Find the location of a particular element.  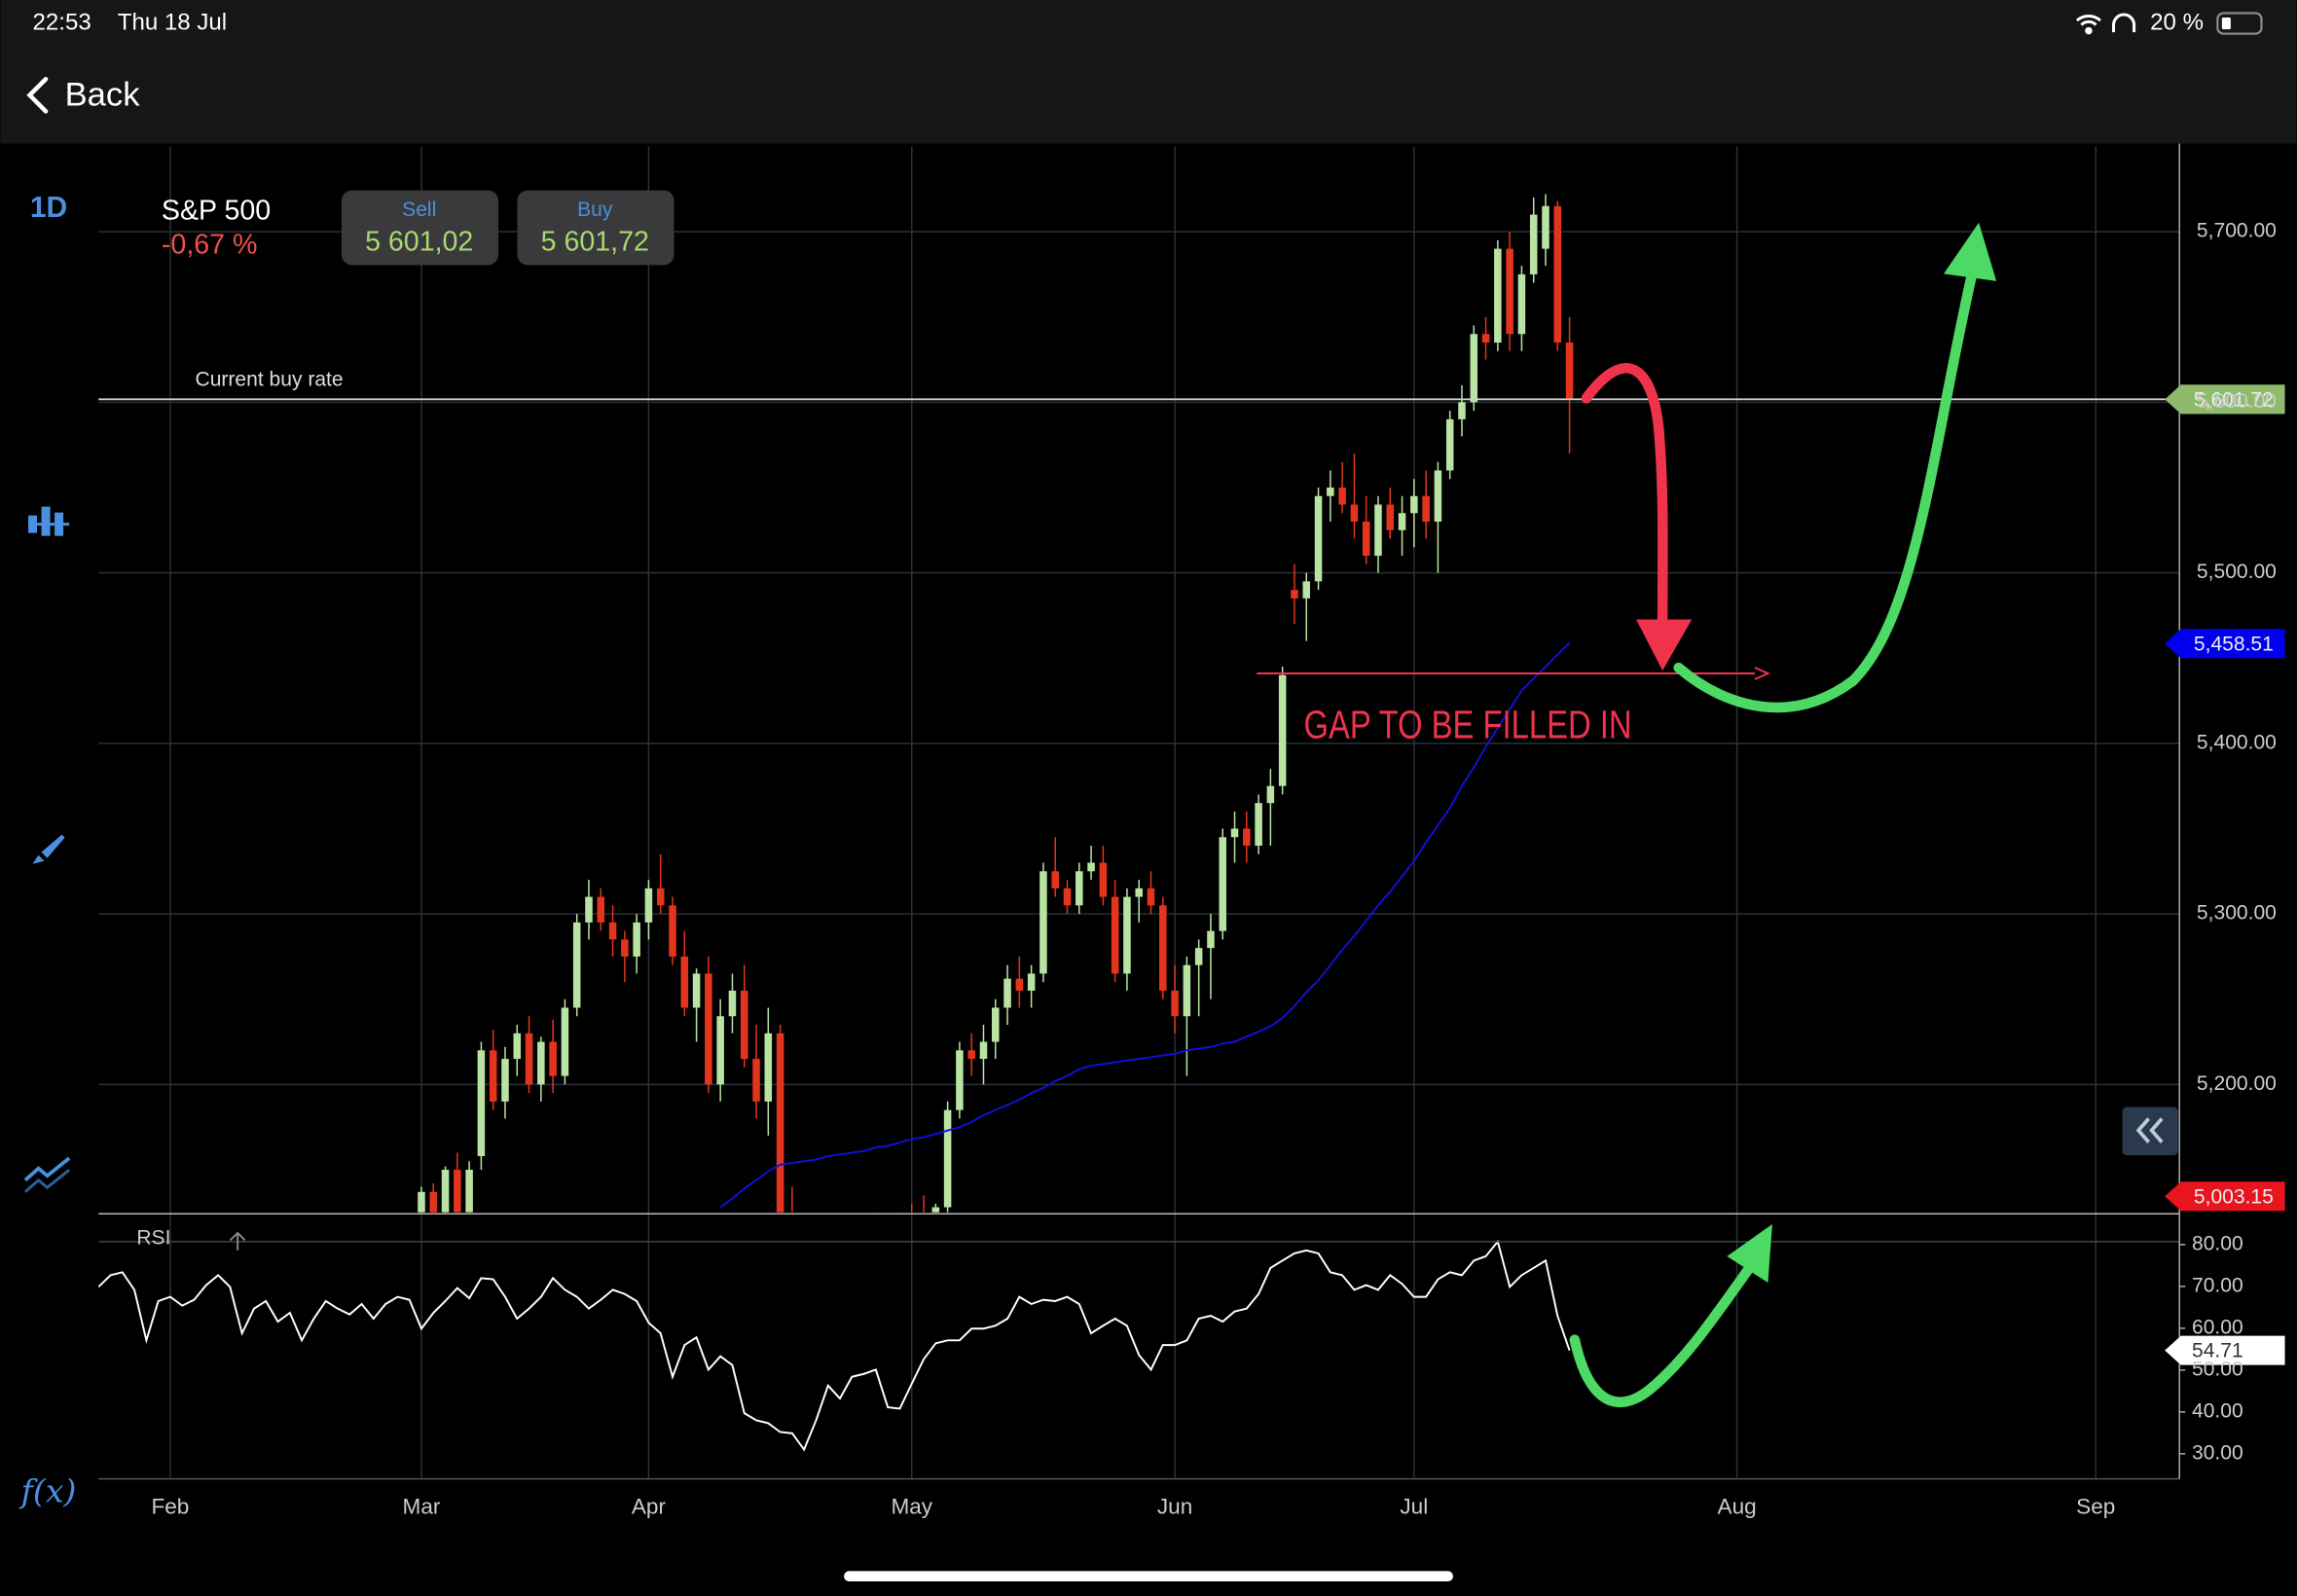

y-tick-label: 5,200.00 is located at coordinates (2237, 1083).